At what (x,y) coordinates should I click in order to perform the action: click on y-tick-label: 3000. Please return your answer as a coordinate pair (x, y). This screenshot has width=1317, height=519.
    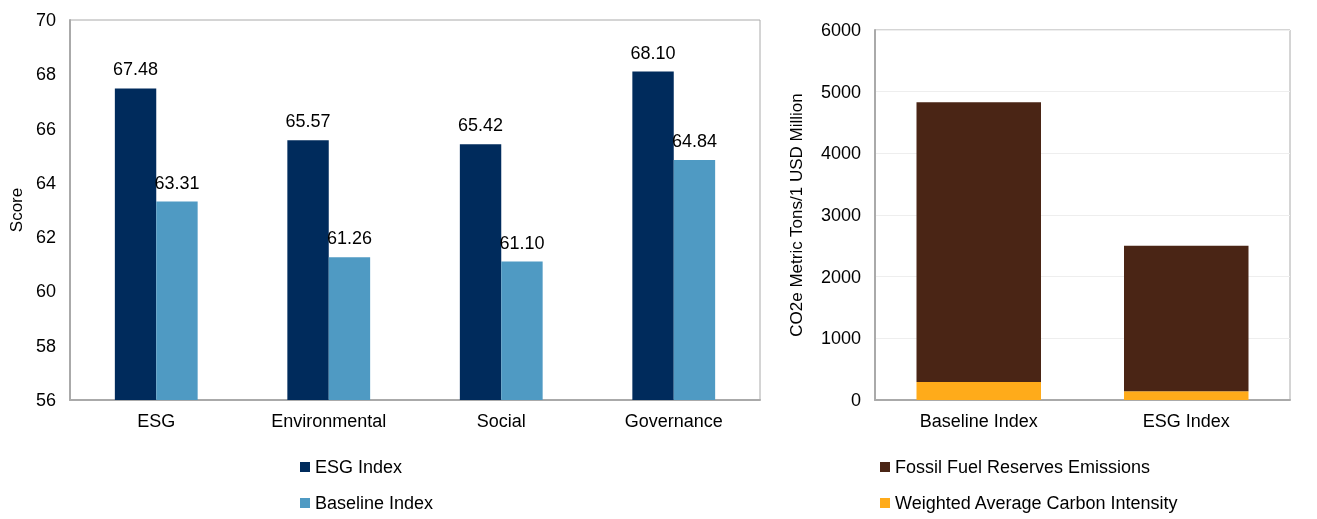
    Looking at the image, I should click on (840, 215).